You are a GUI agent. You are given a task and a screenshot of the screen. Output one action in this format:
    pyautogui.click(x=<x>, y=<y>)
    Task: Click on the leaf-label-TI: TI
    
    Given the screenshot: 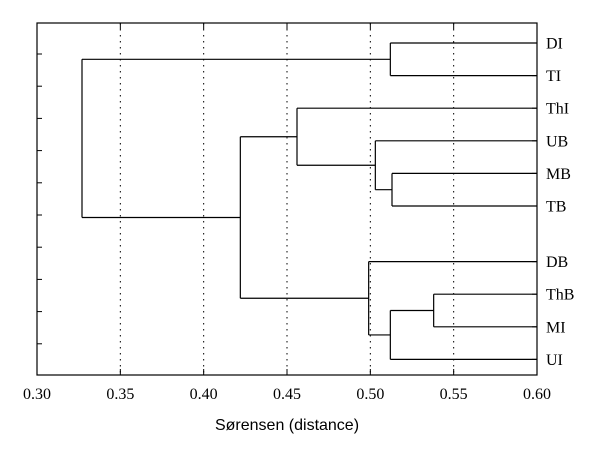 What is the action you would take?
    pyautogui.click(x=553, y=76)
    